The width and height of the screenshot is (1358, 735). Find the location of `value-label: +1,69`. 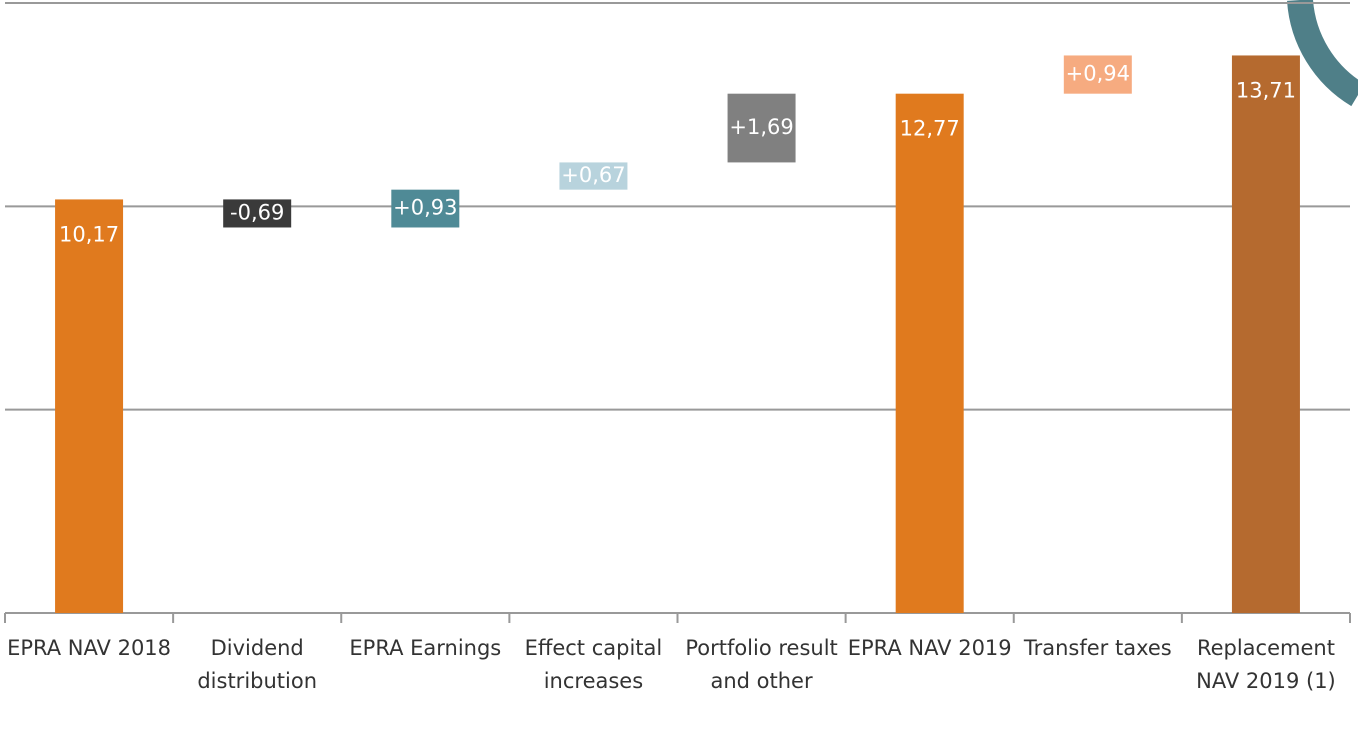

value-label: +1,69 is located at coordinates (761, 127).